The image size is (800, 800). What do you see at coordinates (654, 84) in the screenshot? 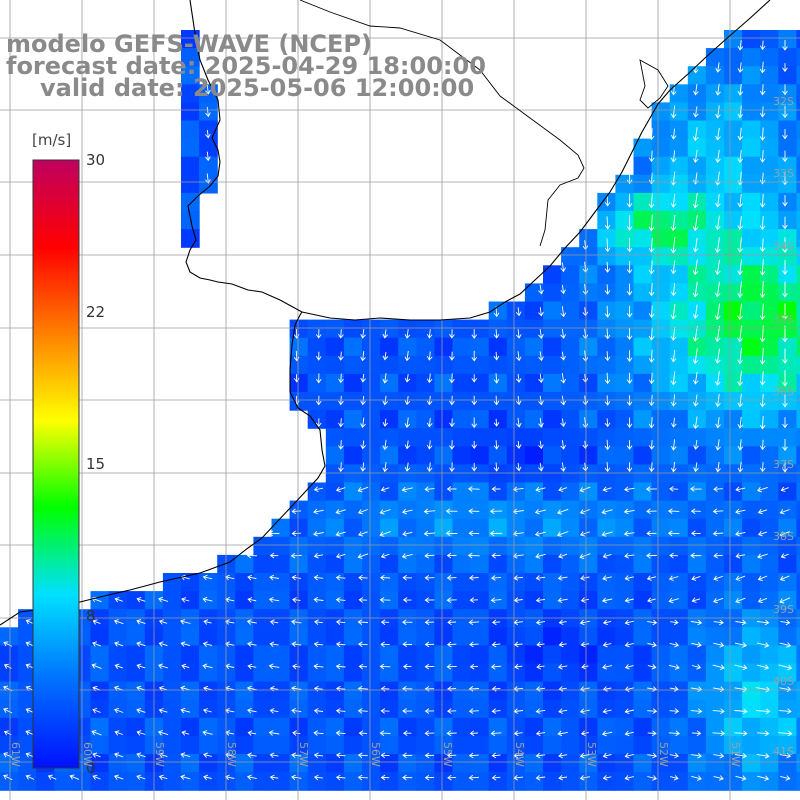
I see `lagoon-outline` at bounding box center [654, 84].